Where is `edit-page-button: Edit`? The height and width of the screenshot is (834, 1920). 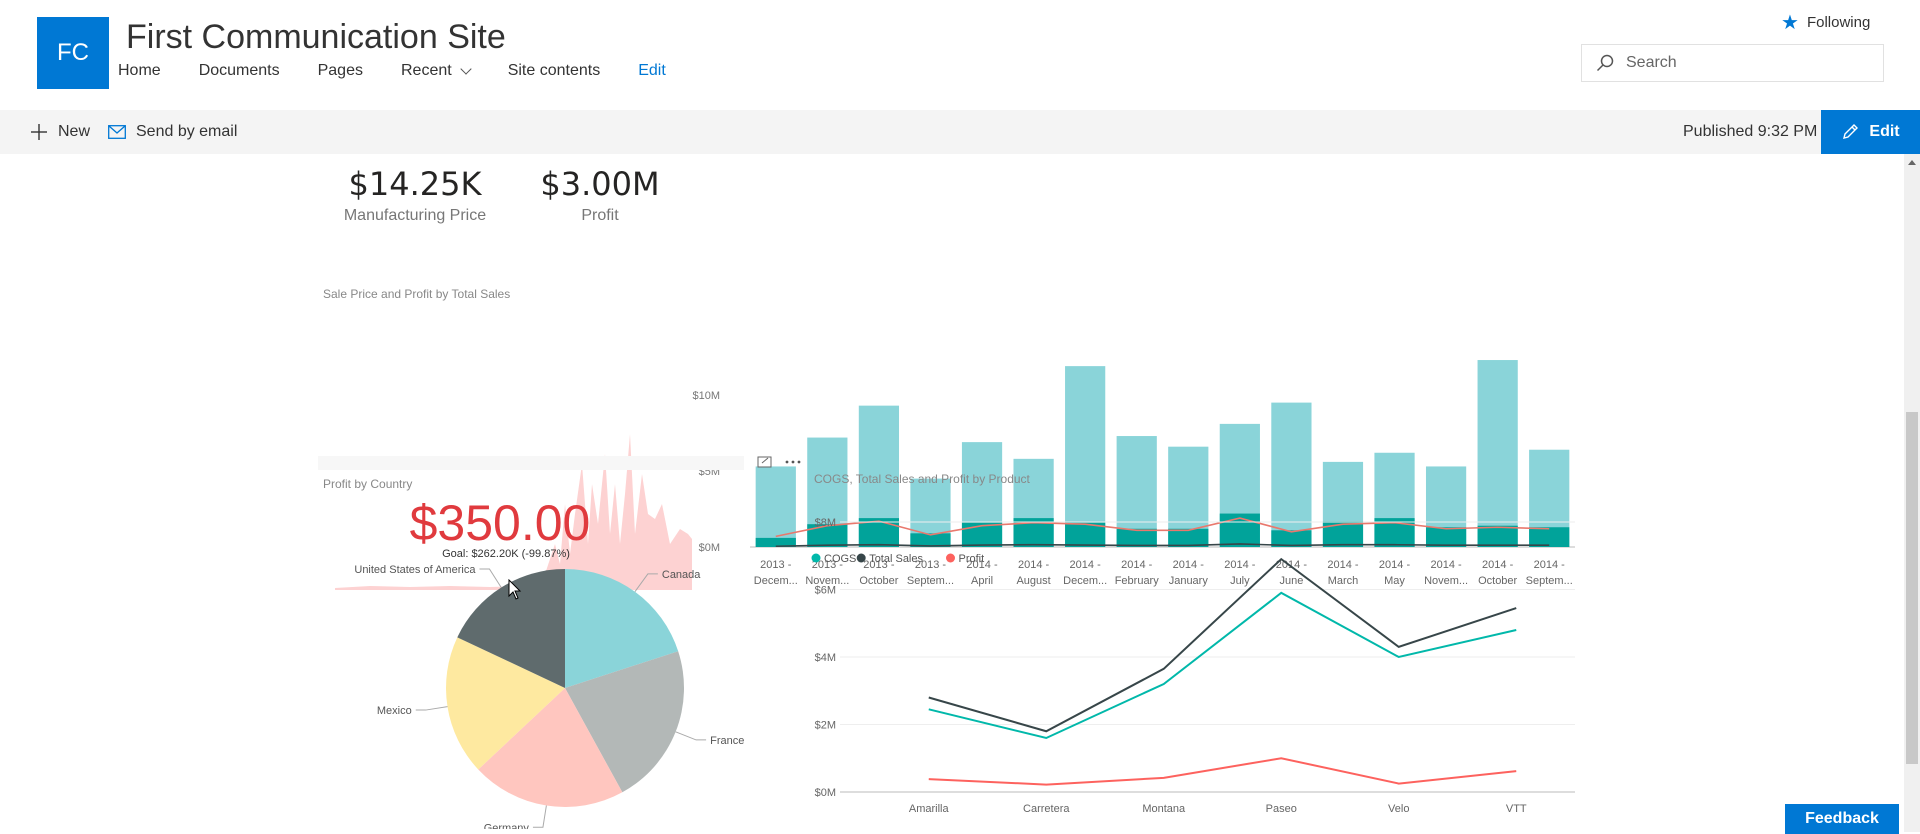
edit-page-button: Edit is located at coordinates (1870, 132).